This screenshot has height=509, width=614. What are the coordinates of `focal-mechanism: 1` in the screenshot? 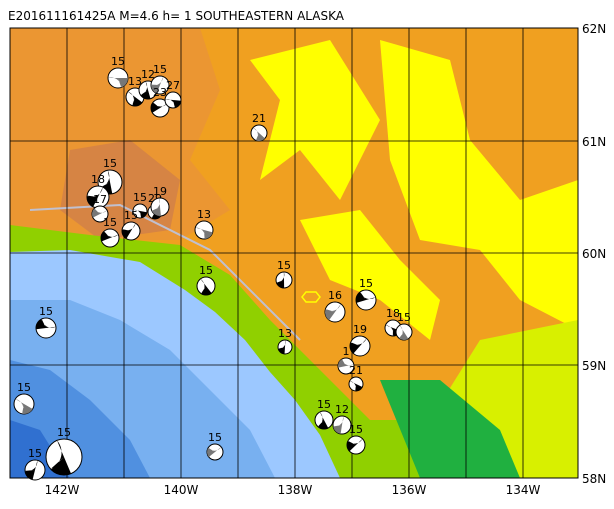 It's located at (346, 360).